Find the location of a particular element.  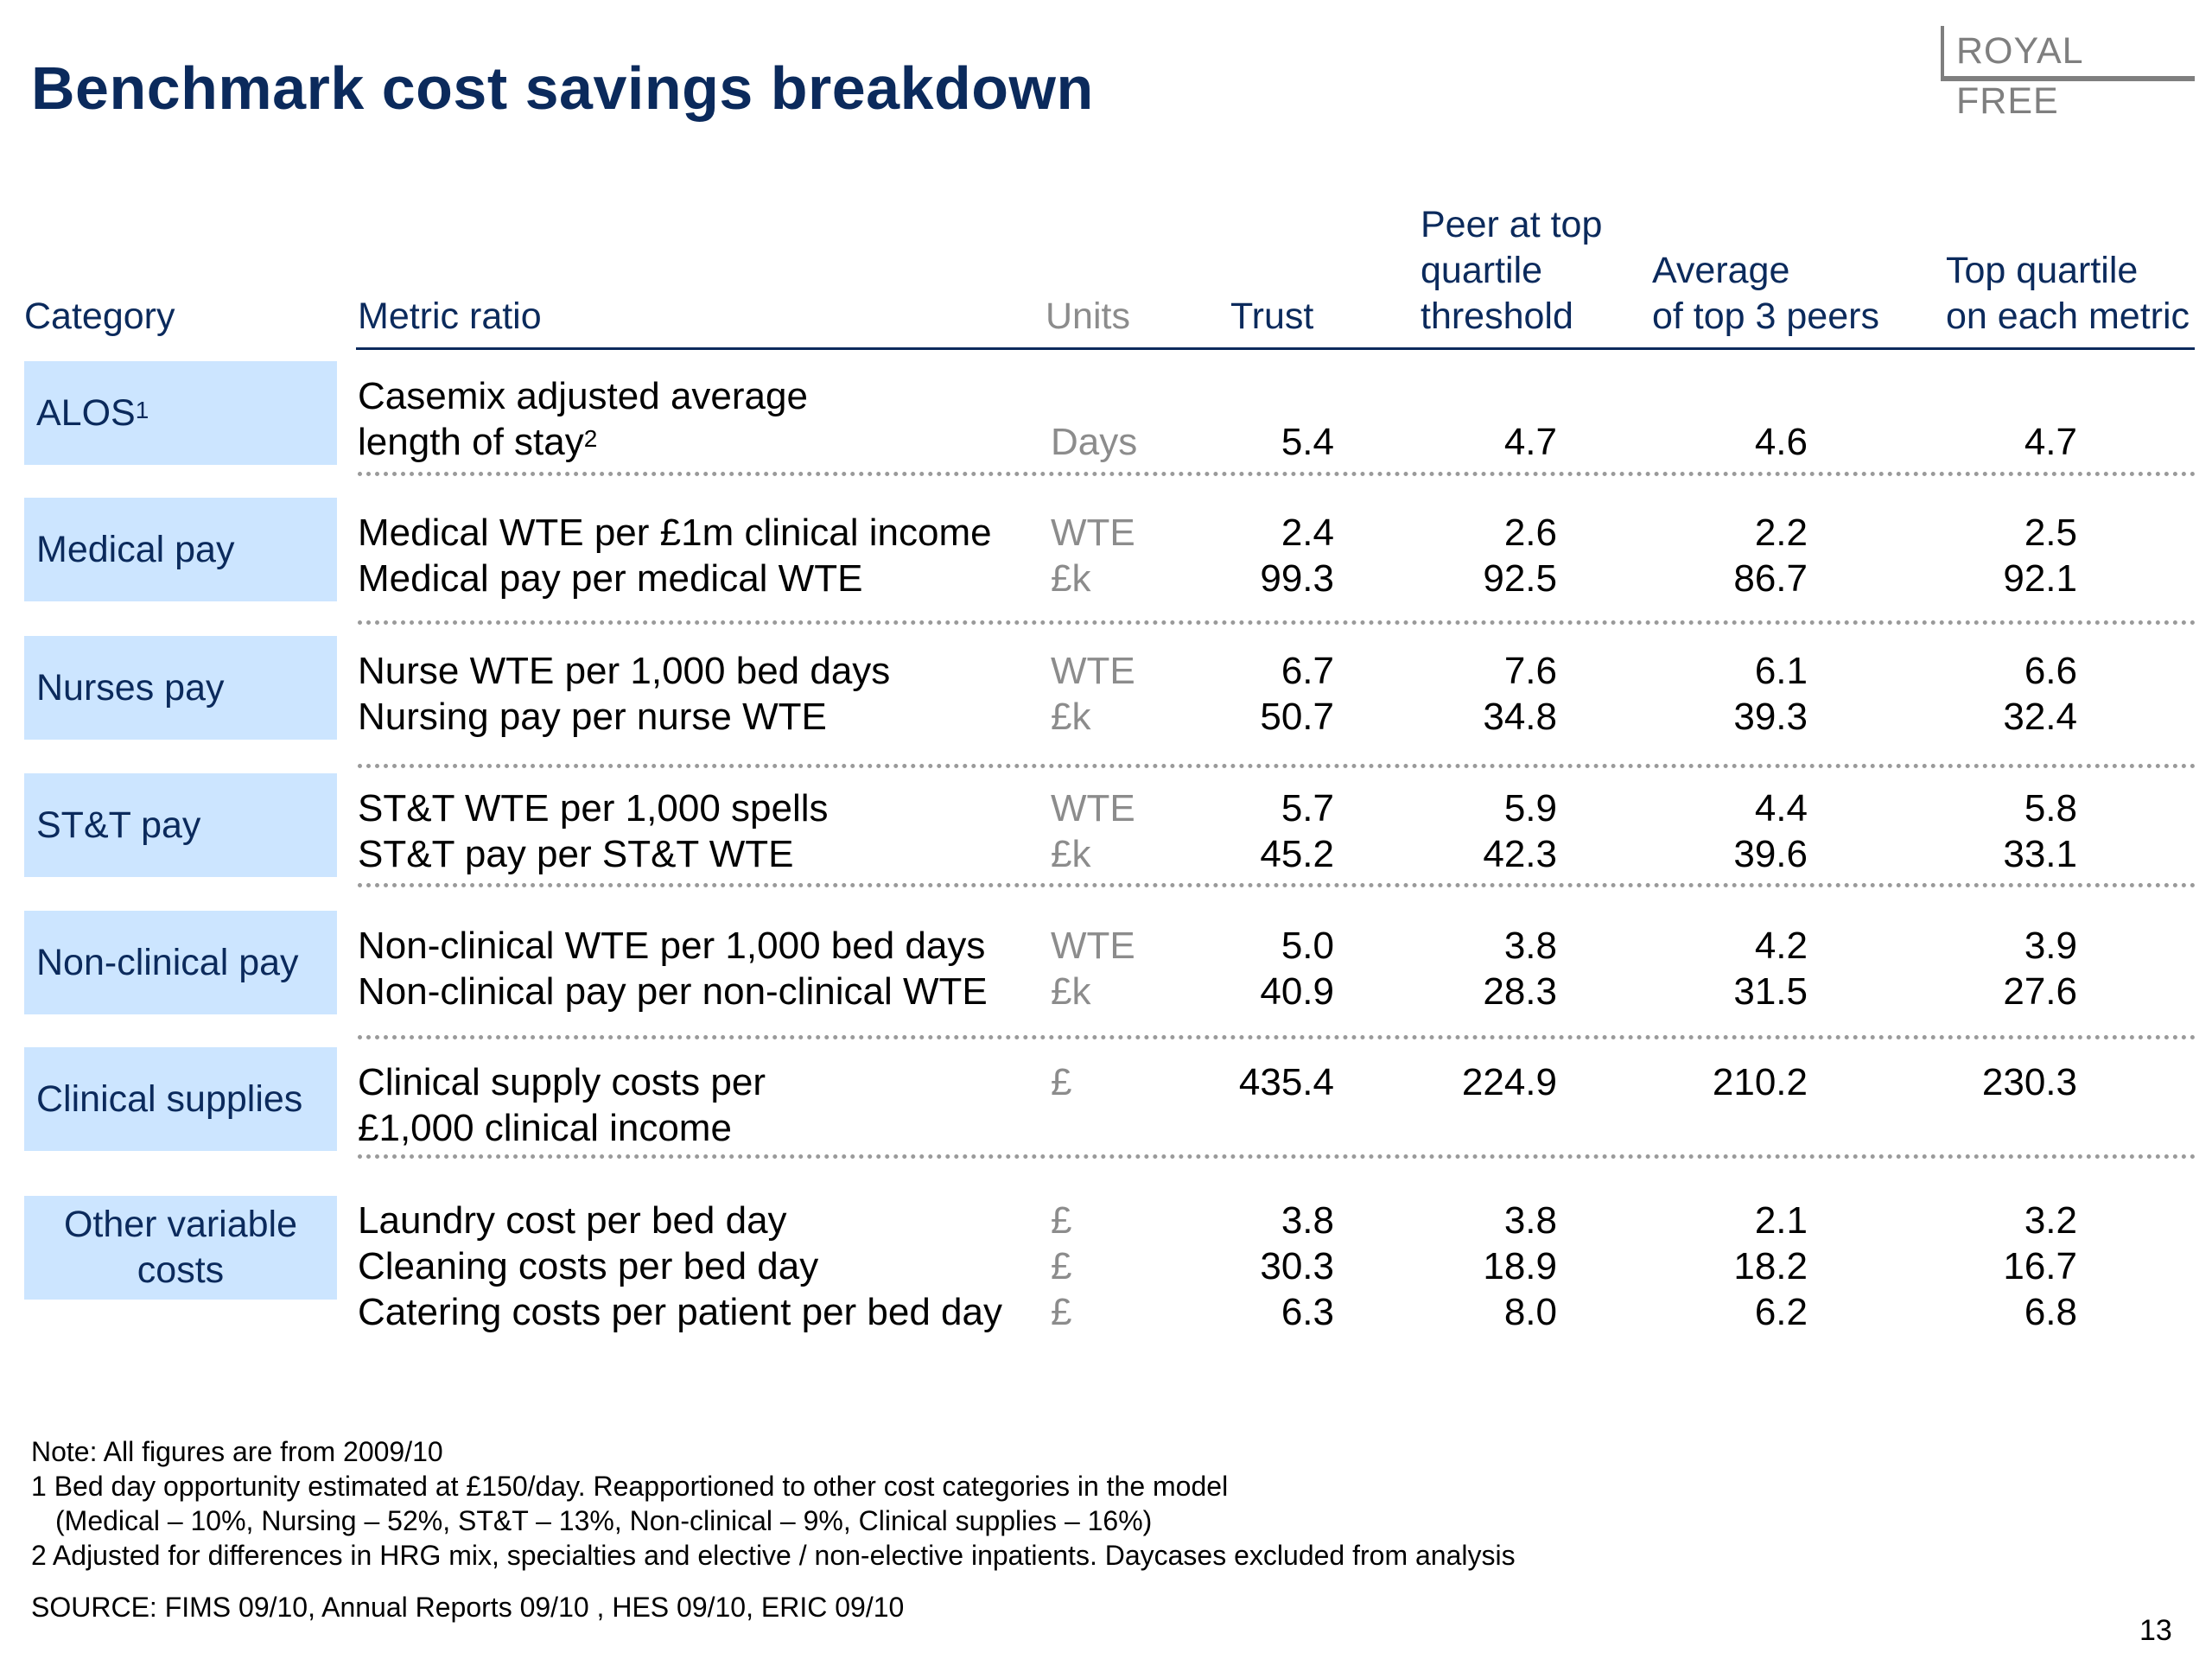

metric-label: Catering costs per patient per bed day is located at coordinates (680, 1312).